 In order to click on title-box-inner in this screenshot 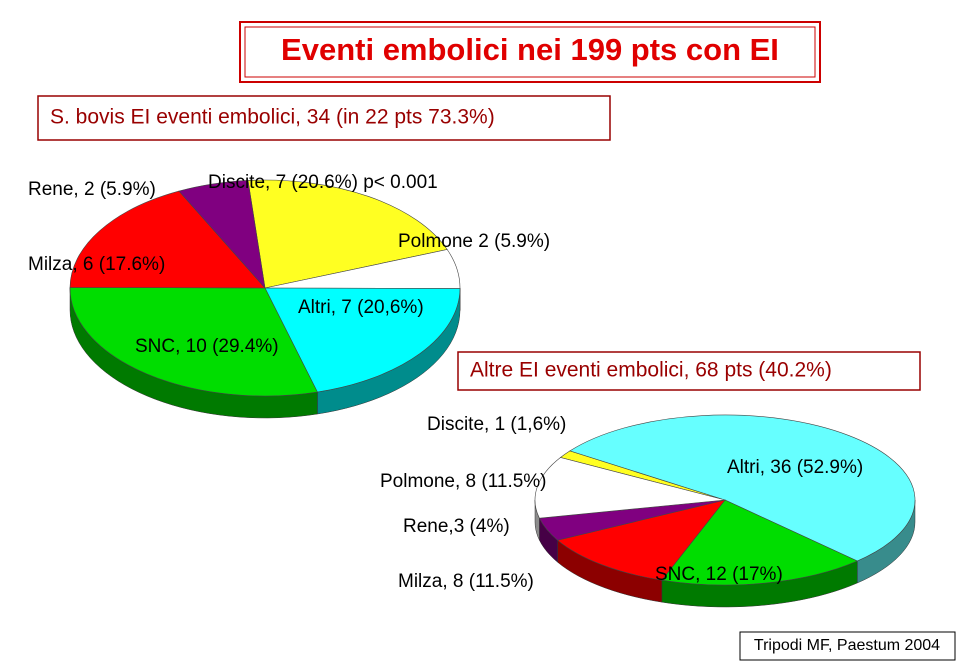, I will do `click(530, 52)`.